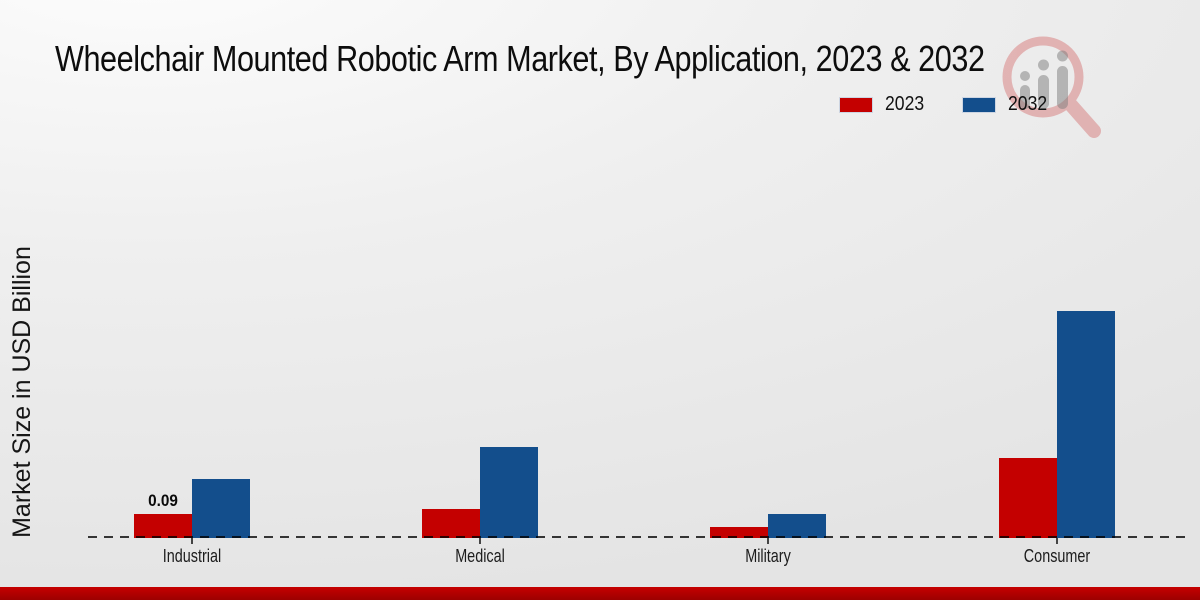 This screenshot has height=600, width=1200. What do you see at coordinates (509, 492) in the screenshot?
I see `bar-2032-medical` at bounding box center [509, 492].